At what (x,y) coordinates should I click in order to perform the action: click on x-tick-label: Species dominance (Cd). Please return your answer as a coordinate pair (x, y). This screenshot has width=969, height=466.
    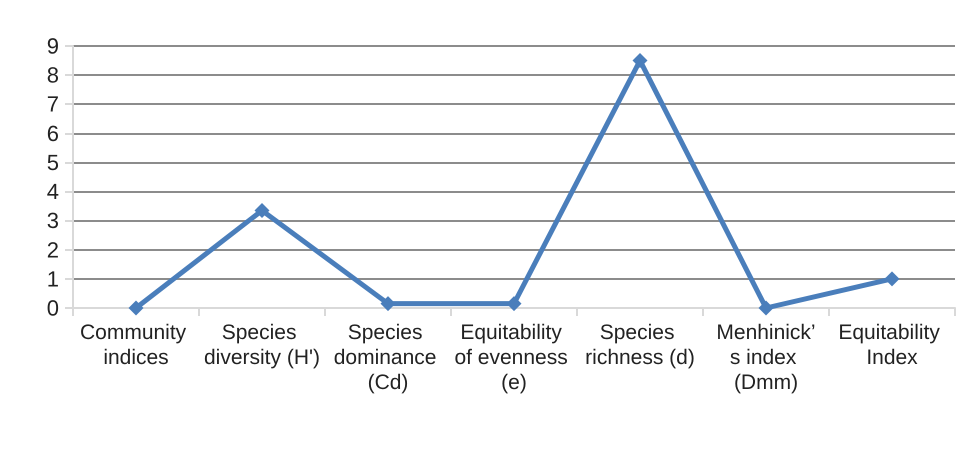
    Looking at the image, I should click on (388, 357).